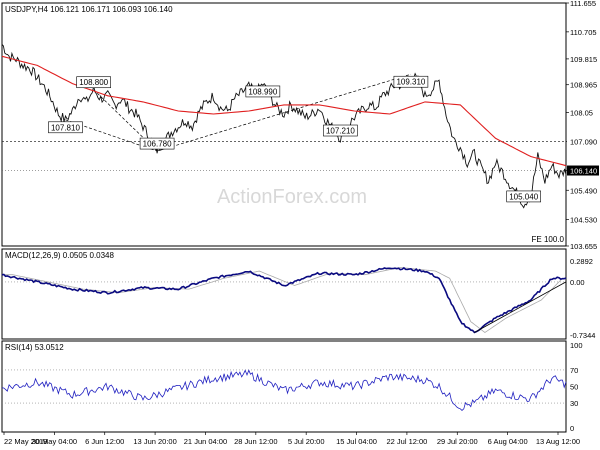 The image size is (600, 450). Describe the element at coordinates (457, 441) in the screenshot. I see `xtick-9: 29 Jul 20:00` at that location.